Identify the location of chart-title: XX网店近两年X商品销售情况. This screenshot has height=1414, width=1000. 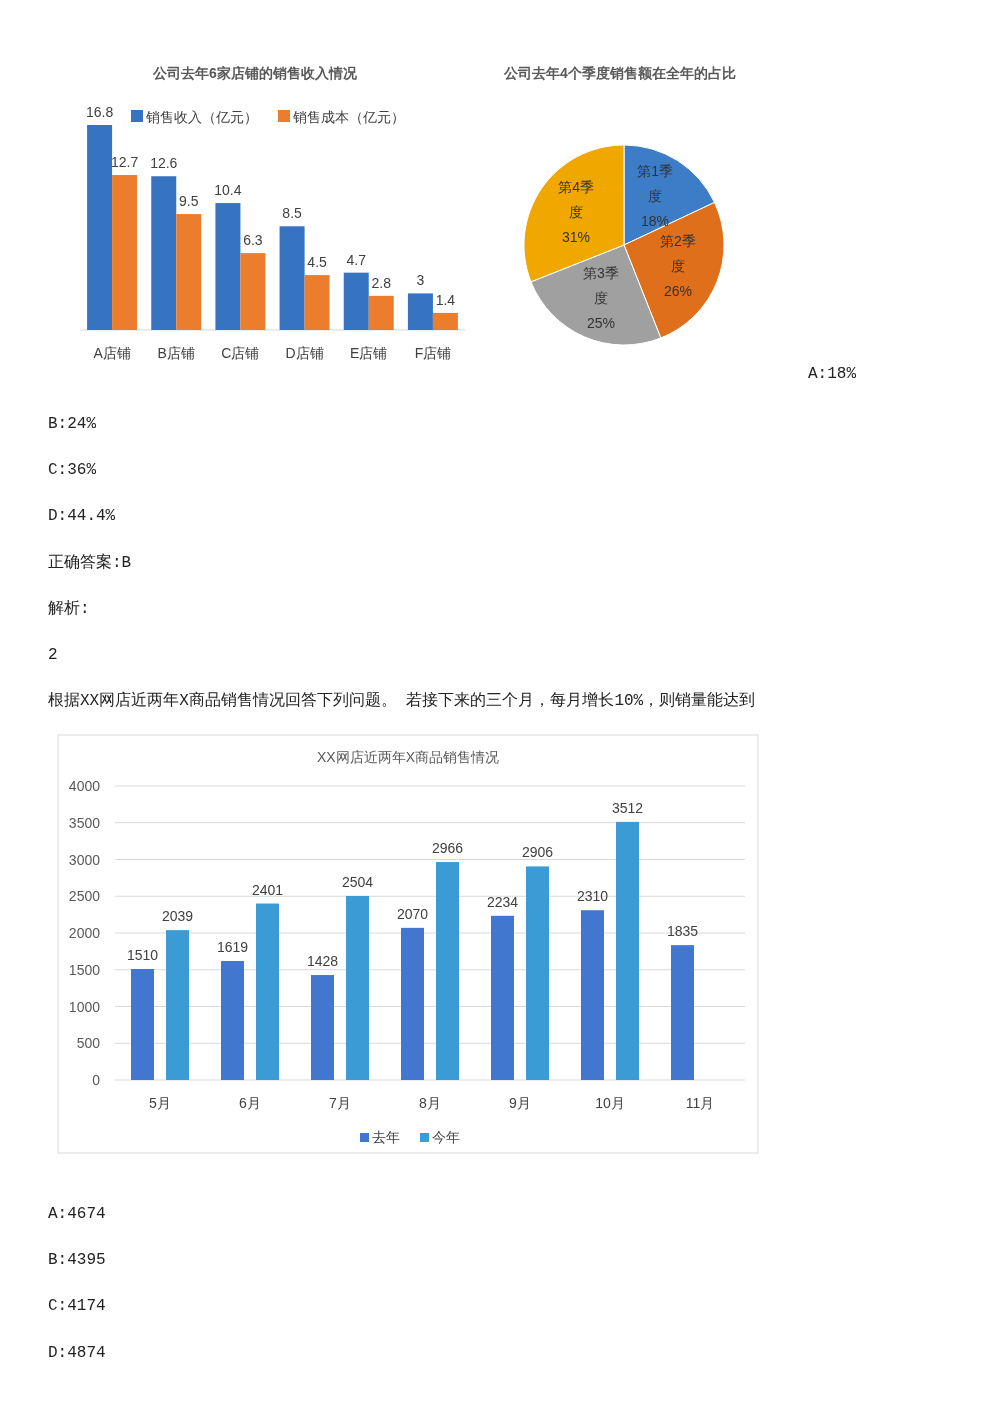
(408, 757).